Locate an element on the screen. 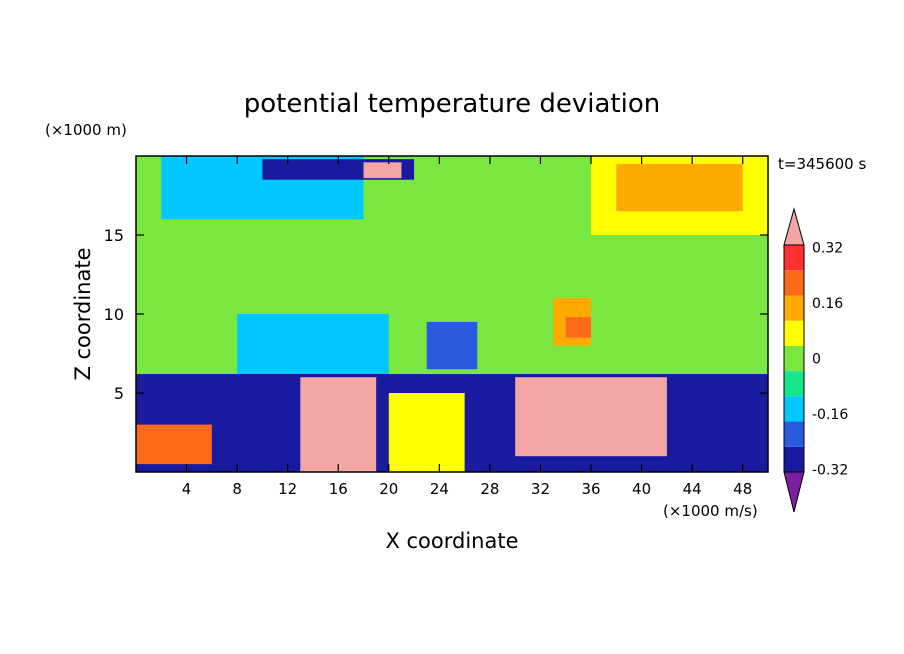 The height and width of the screenshot is (654, 904). x-tick-label: 4 is located at coordinates (187, 489).